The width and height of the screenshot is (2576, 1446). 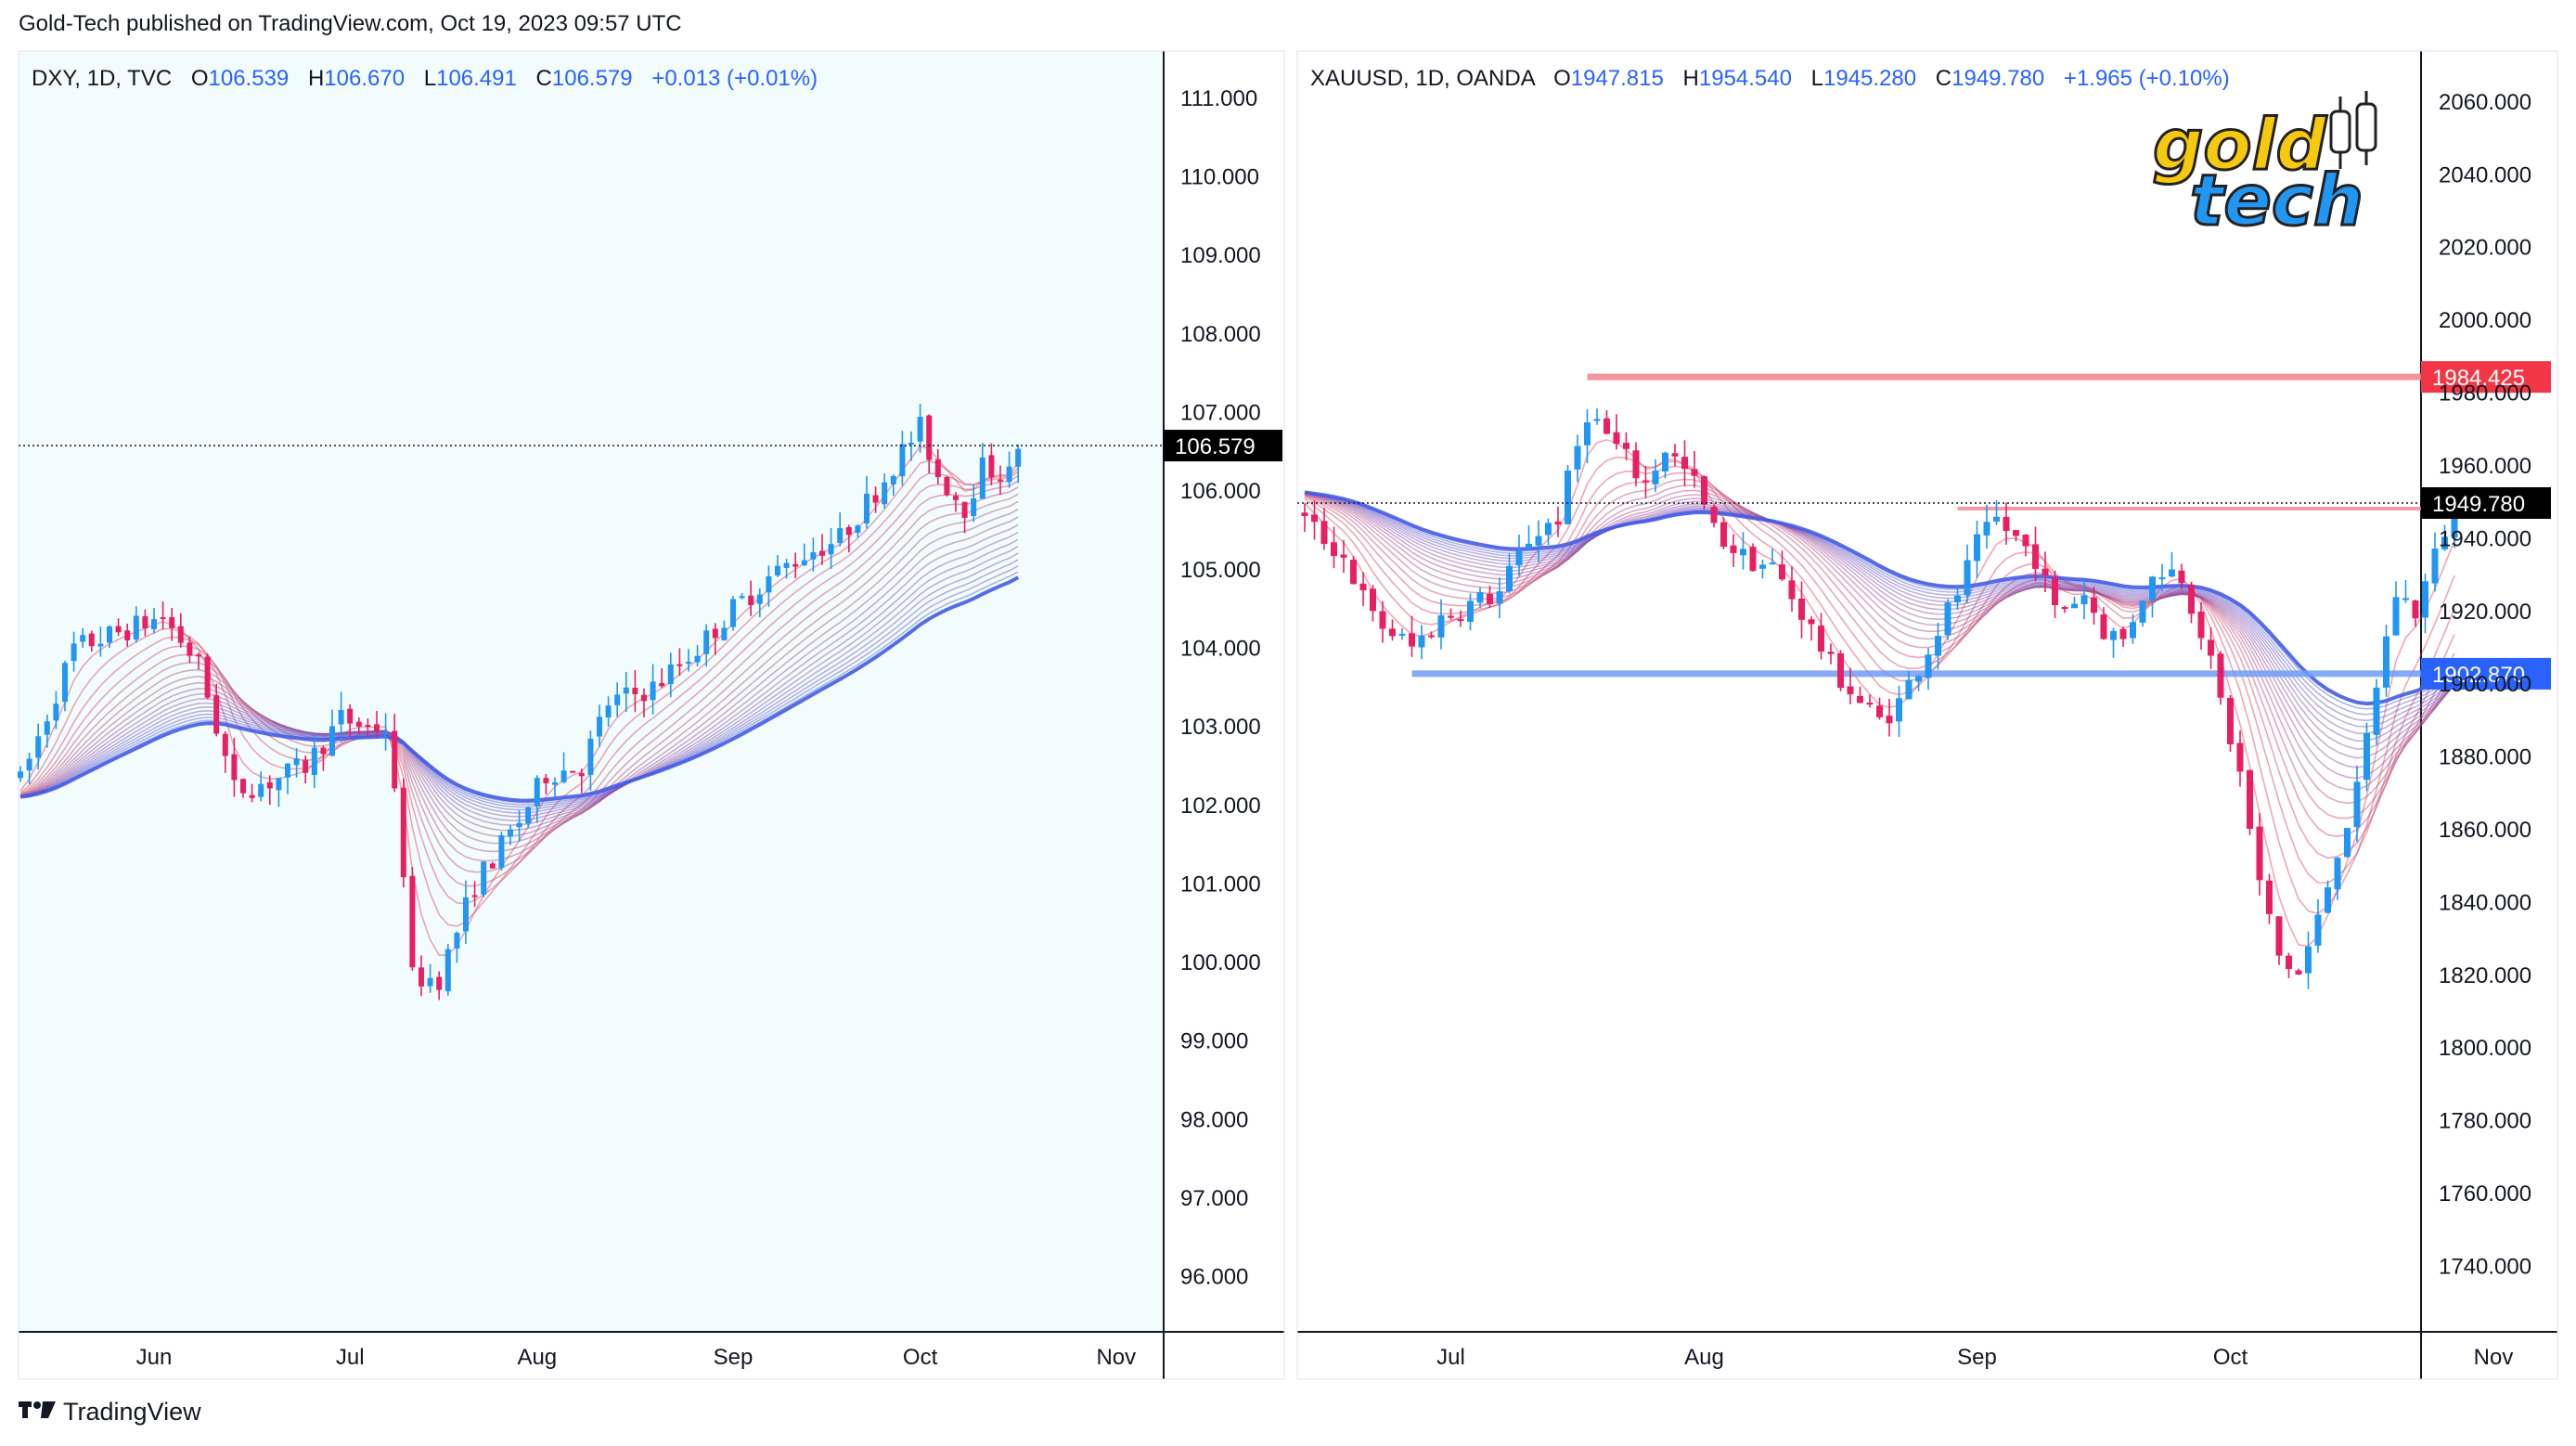 What do you see at coordinates (1220, 412) in the screenshot?
I see `price-tick-label: 107.000` at bounding box center [1220, 412].